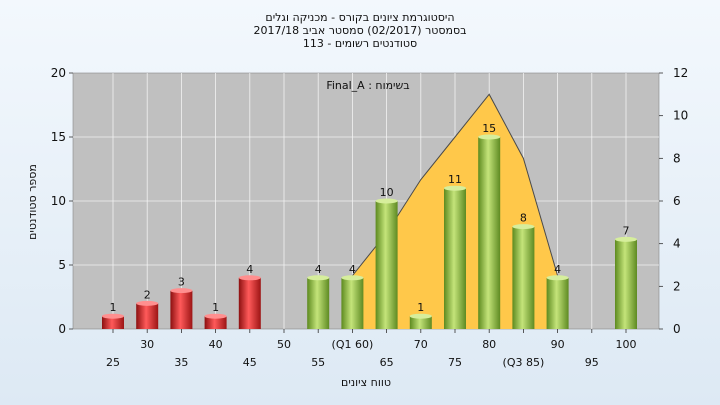 The width and height of the screenshot is (720, 405). I want to click on title-line-2: בסמסטר (02/2017) סמסטר אביב 2017/18, so click(359, 30).